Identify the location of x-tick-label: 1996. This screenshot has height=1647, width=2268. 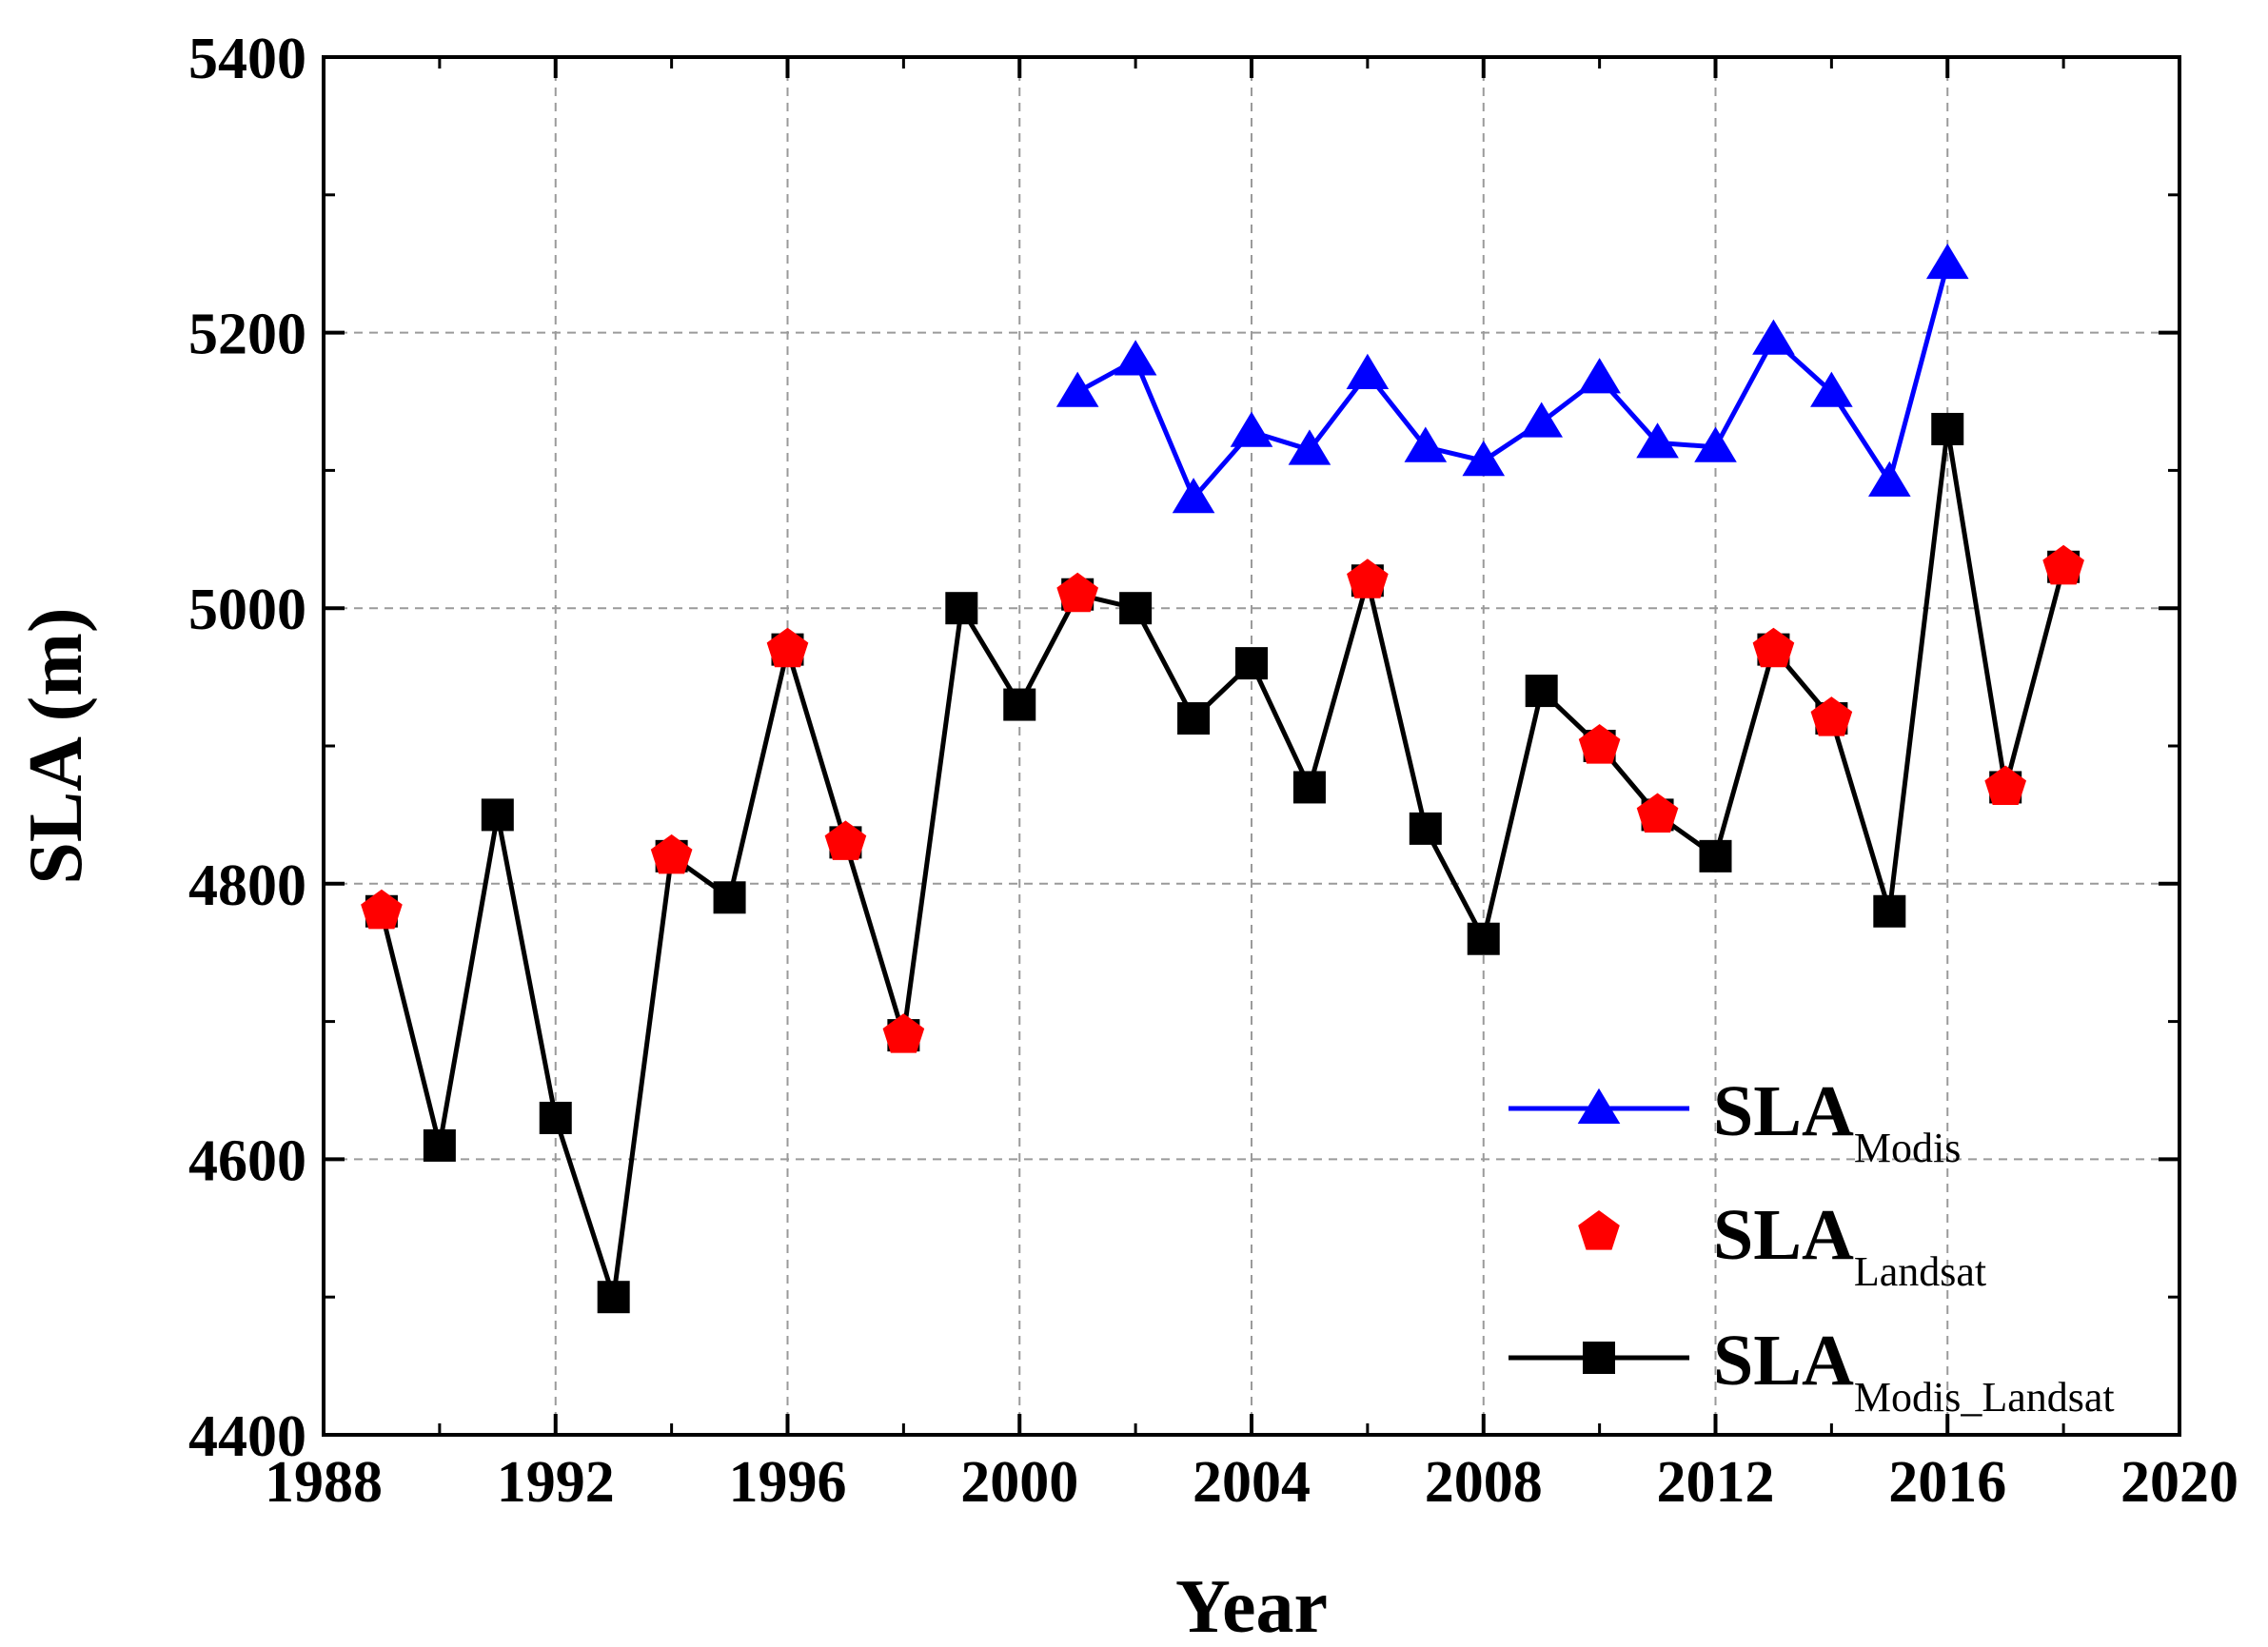
(788, 1482).